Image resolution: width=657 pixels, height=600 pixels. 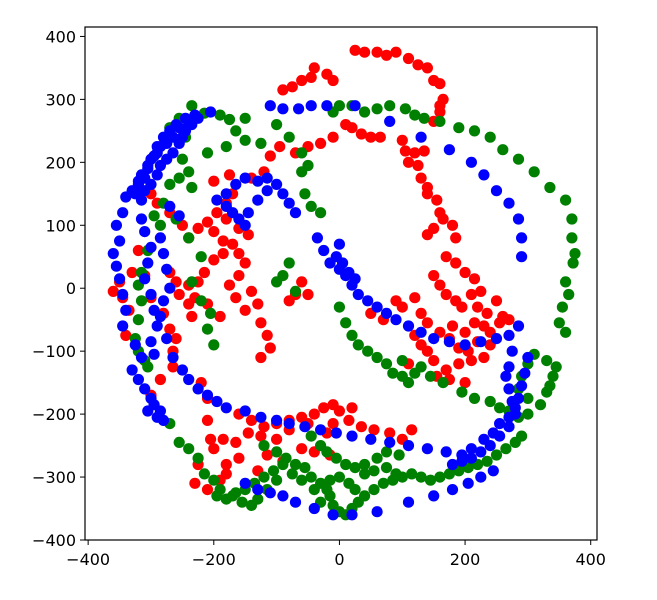 I want to click on x-tick-label: 200, so click(x=465, y=559).